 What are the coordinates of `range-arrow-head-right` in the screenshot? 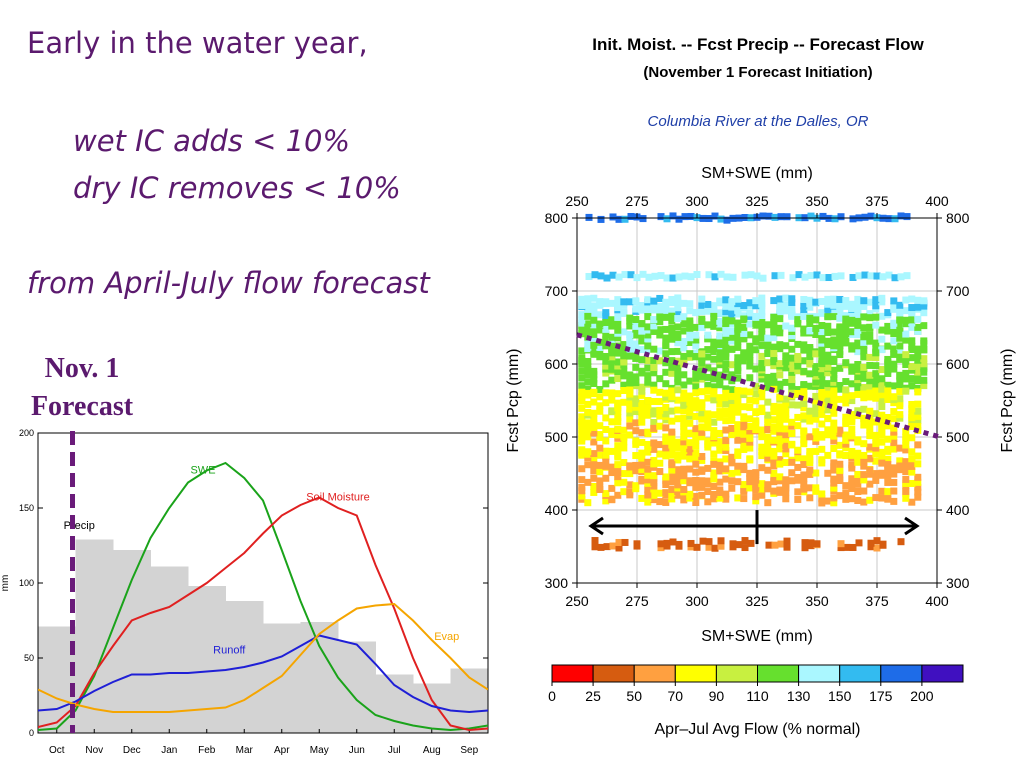 It's located at (912, 526).